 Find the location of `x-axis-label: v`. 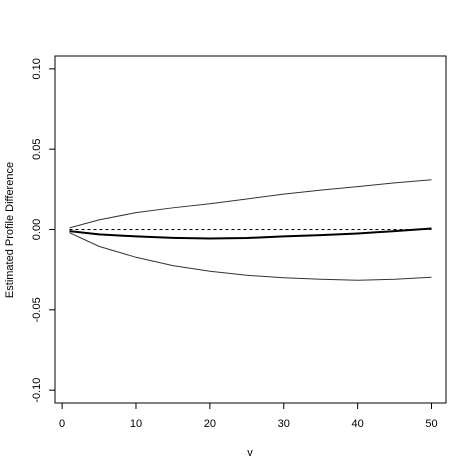

x-axis-label: v is located at coordinates (250, 453).